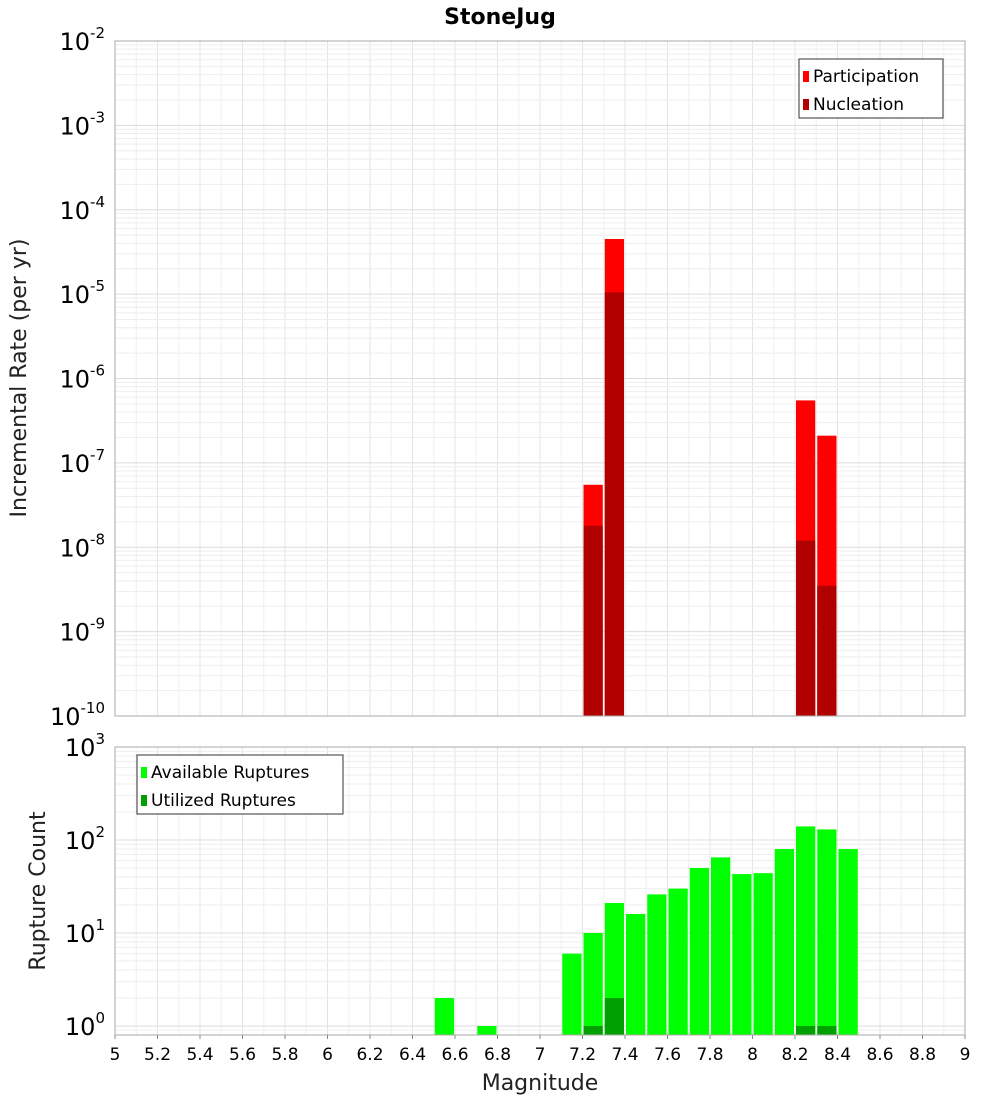  What do you see at coordinates (82, 124) in the screenshot?
I see `y-tick-label: 10⁻³` at bounding box center [82, 124].